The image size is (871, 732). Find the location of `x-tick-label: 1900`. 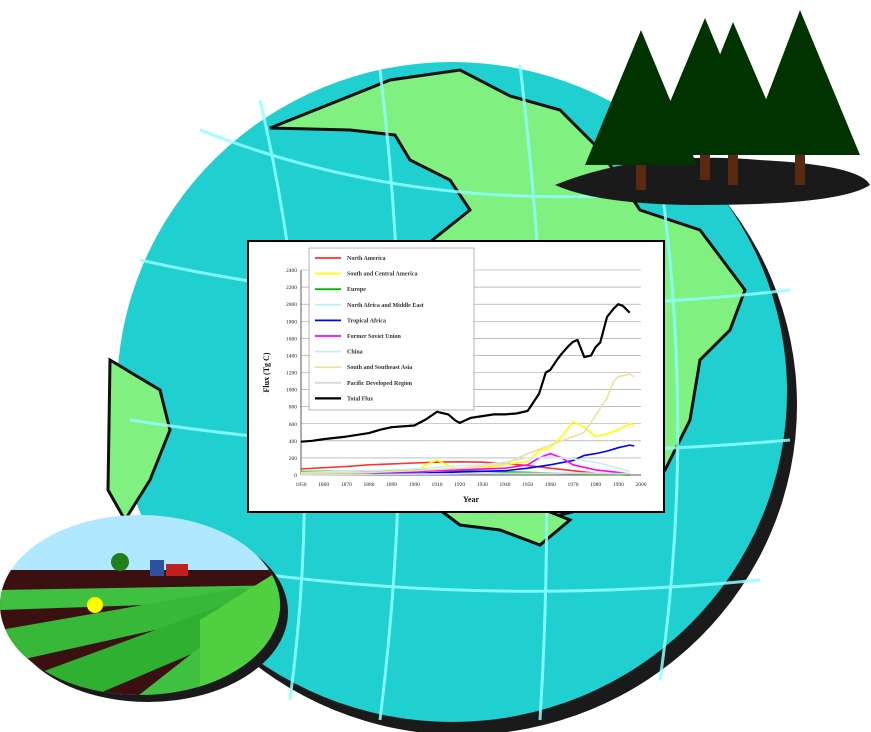

x-tick-label: 1900 is located at coordinates (414, 485).